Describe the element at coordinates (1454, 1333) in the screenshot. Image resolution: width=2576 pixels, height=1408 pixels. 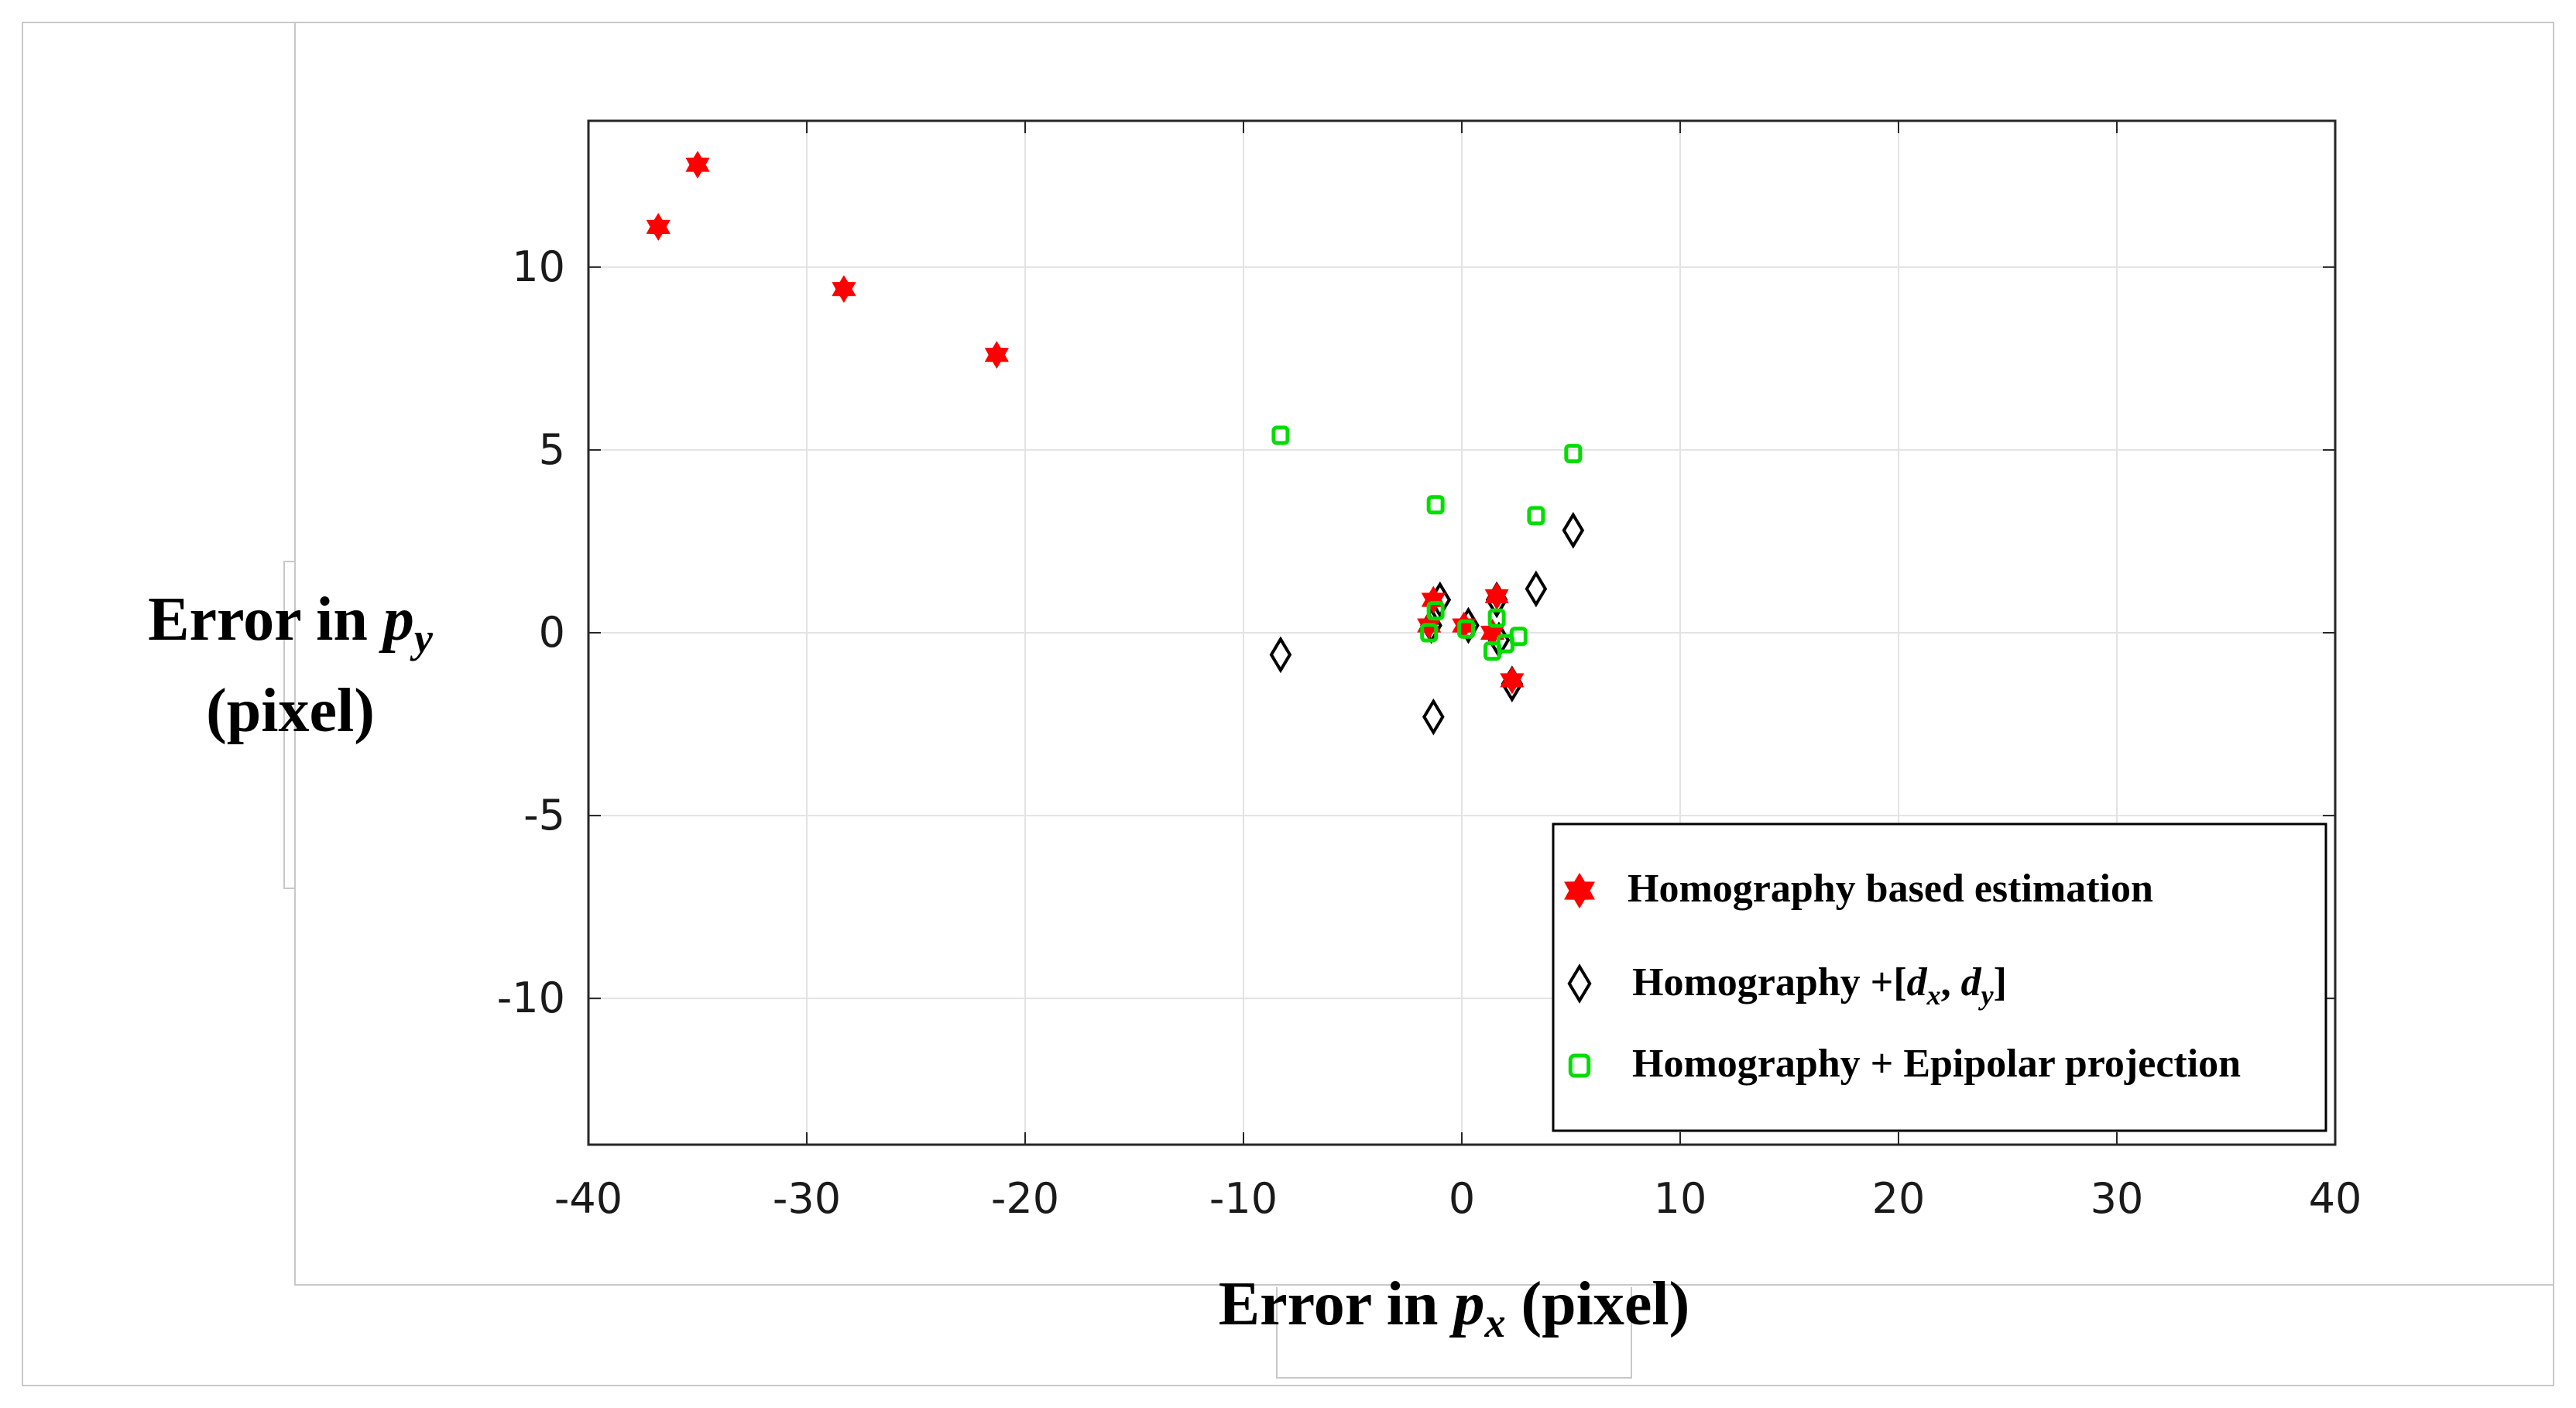
I see `frame-bottom-box` at that location.